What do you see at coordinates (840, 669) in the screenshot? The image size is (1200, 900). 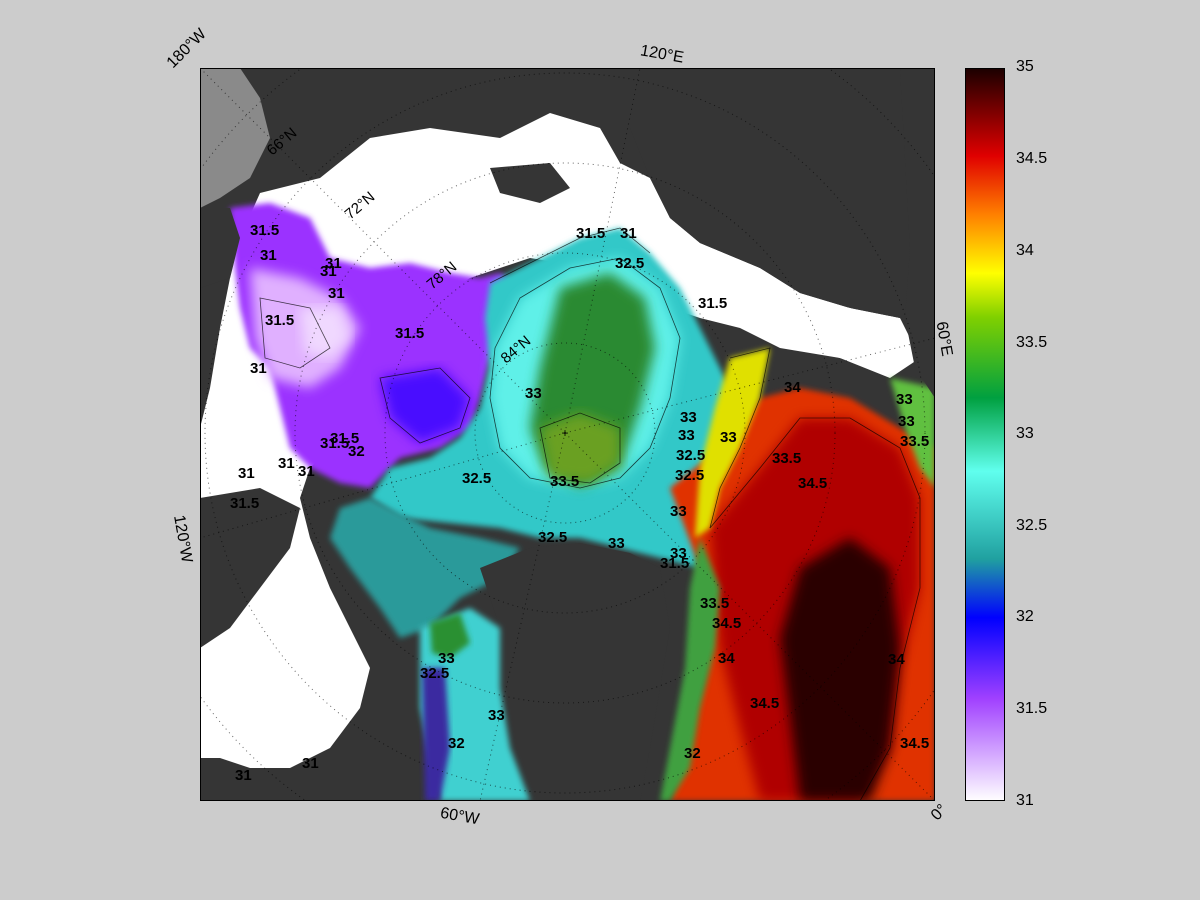 I see `atlantic-deep-core` at bounding box center [840, 669].